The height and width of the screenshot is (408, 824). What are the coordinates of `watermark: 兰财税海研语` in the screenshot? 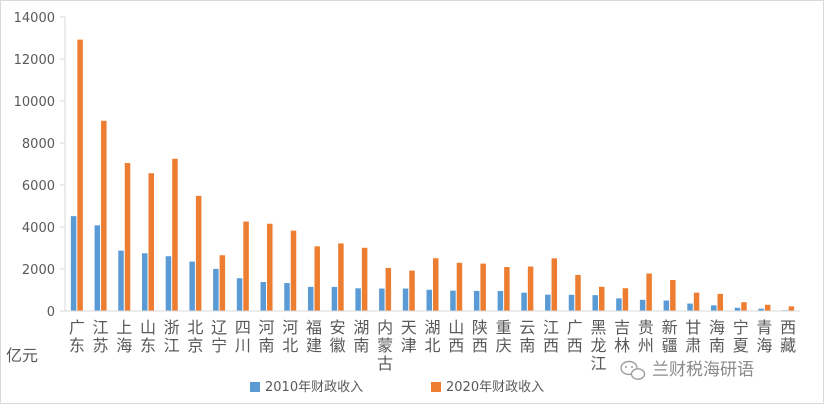 It's located at (687, 370).